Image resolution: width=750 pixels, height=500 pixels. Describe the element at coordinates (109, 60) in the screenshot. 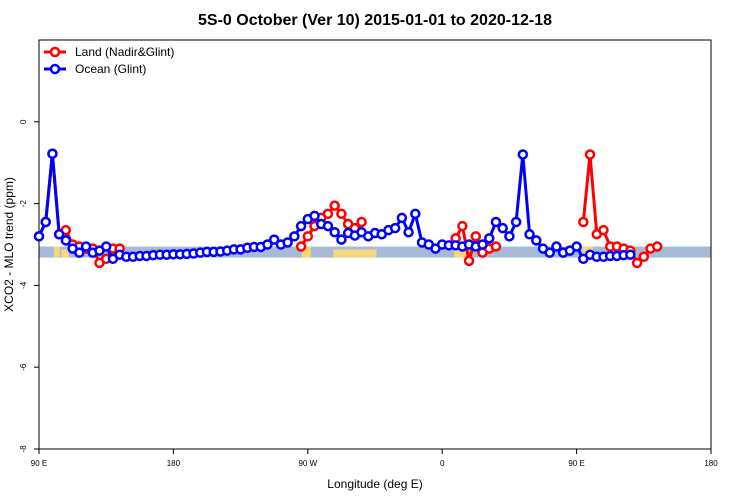

I see `legend: Land (Nadir&Glint) Ocean (Glint)` at that location.